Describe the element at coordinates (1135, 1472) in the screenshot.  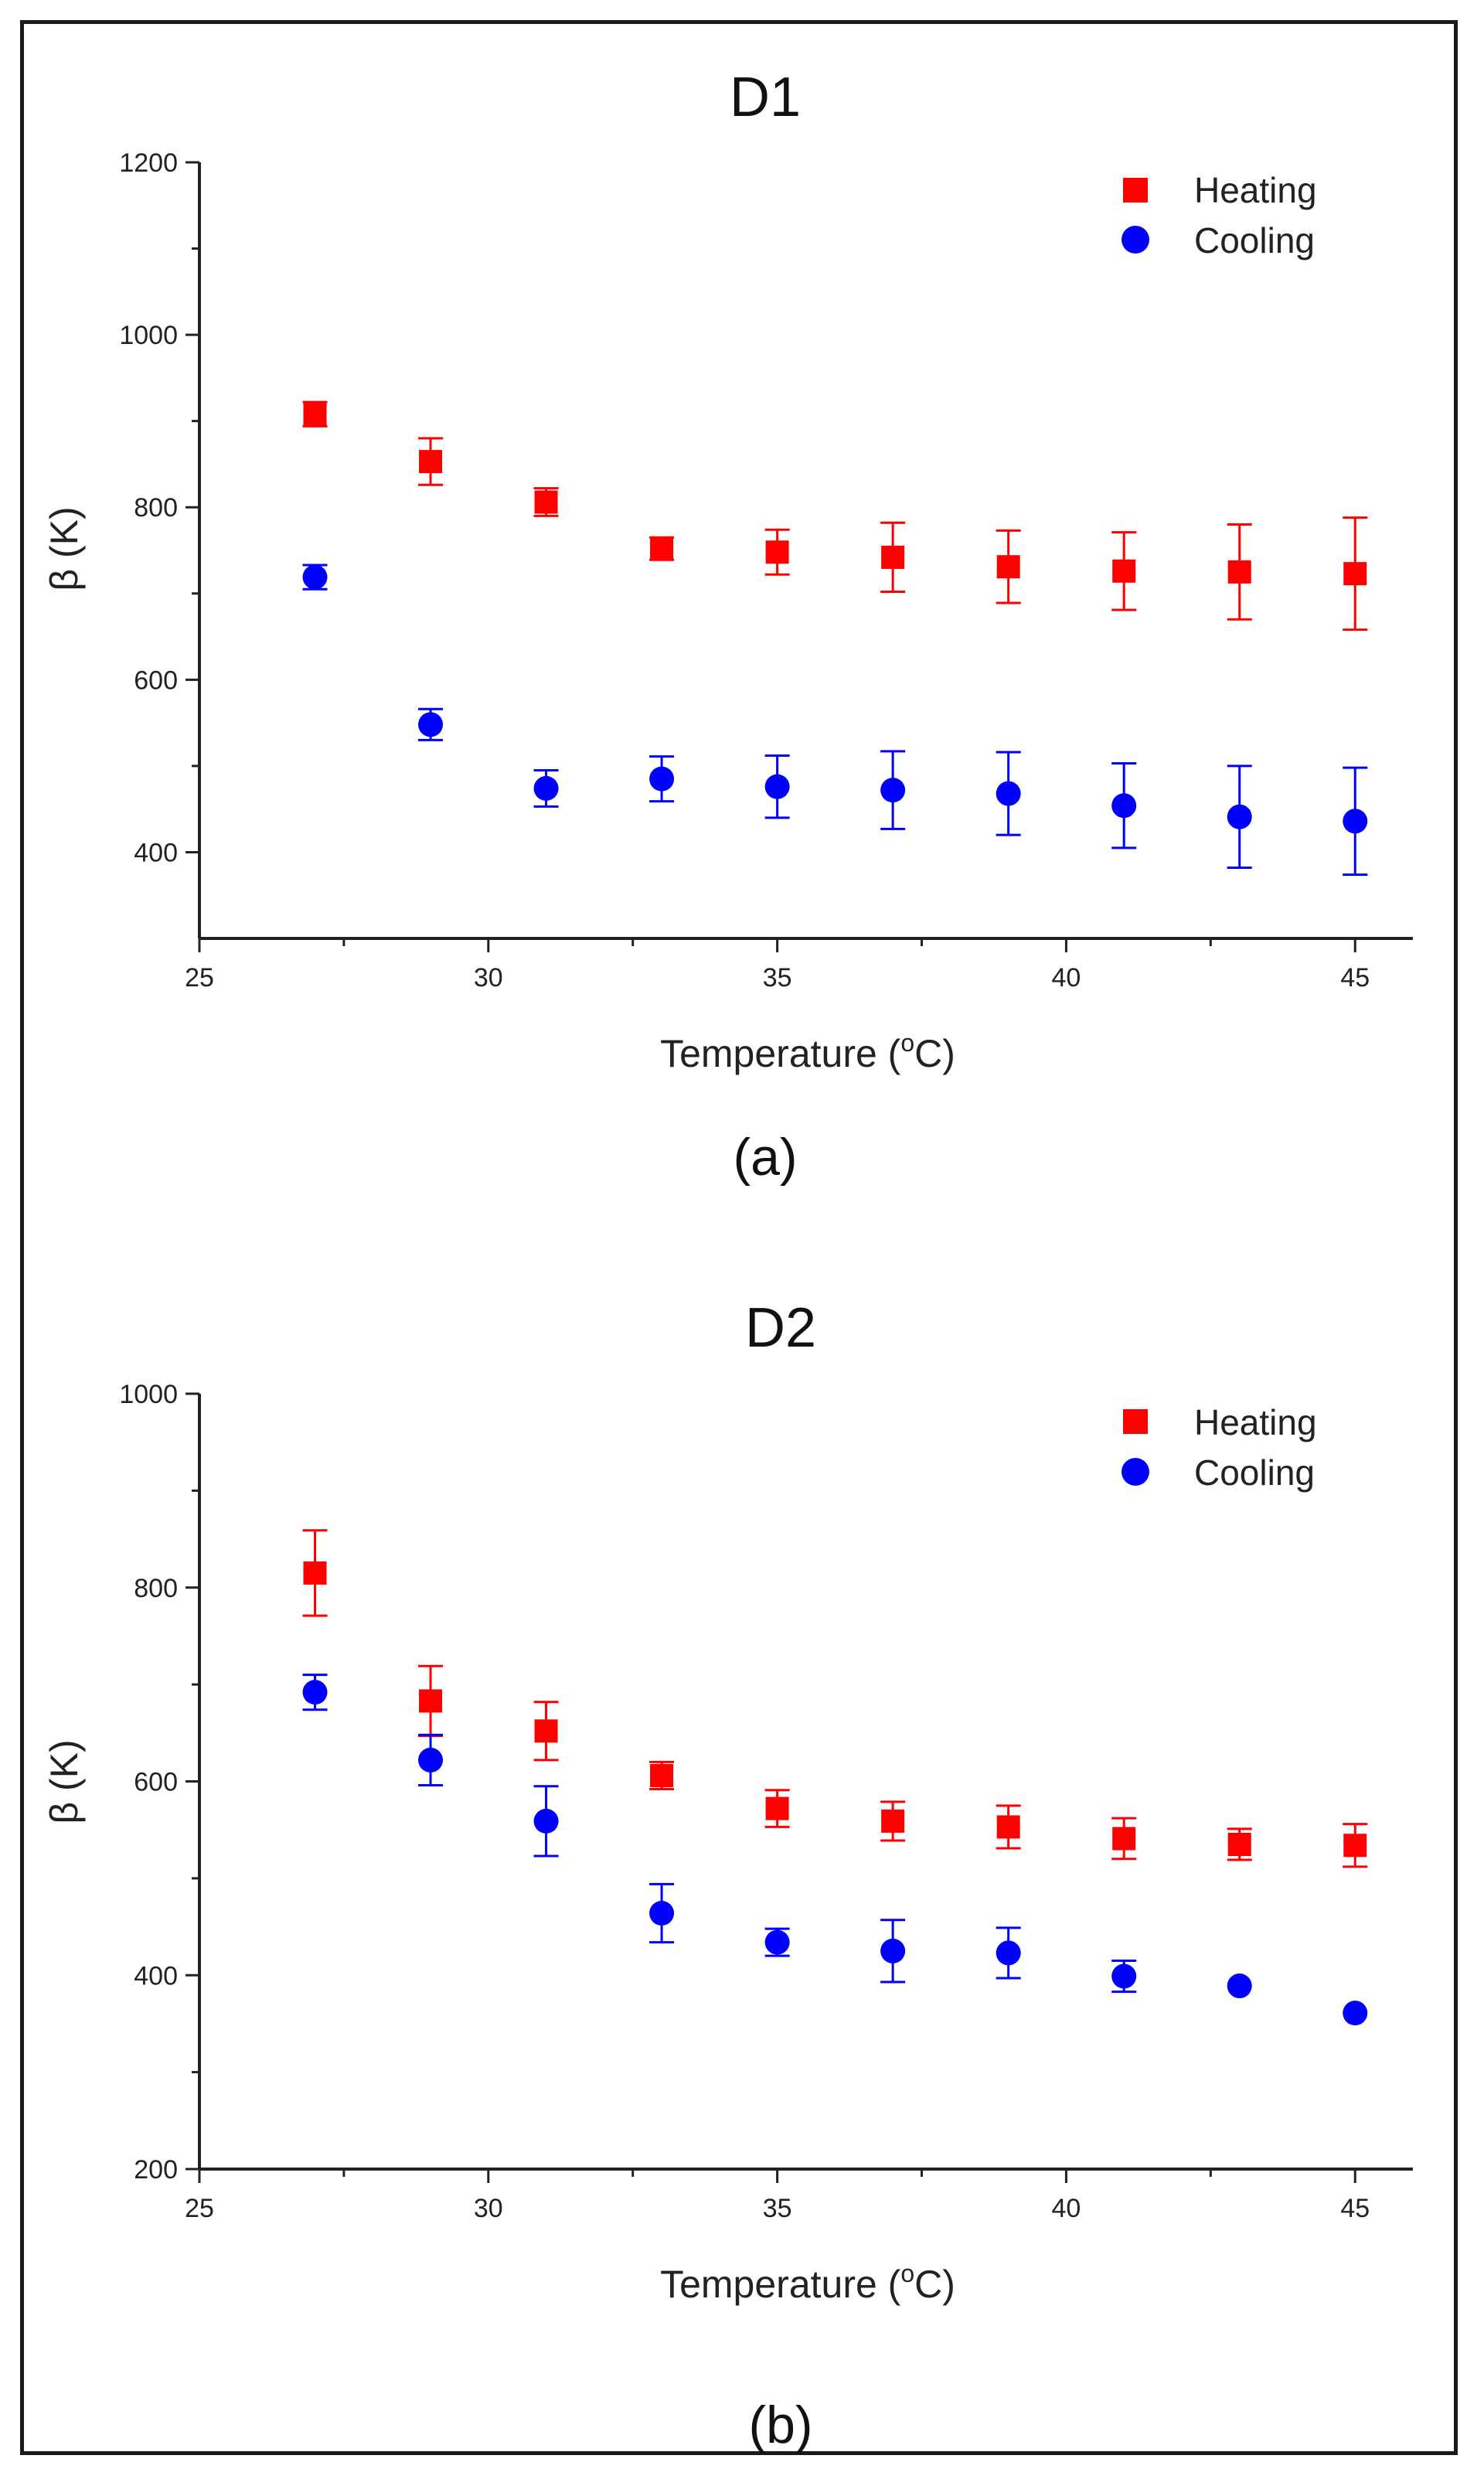
I see `legend-marker-cooling-b` at that location.